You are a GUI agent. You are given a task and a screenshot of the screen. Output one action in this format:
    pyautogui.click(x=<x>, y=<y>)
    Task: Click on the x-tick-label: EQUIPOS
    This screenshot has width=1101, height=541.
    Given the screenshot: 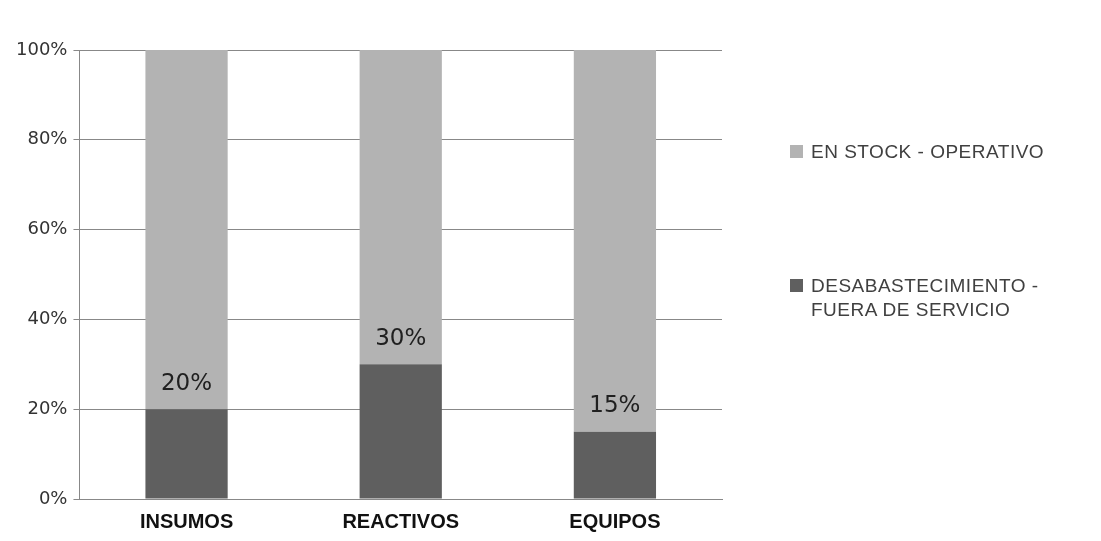 What is the action you would take?
    pyautogui.click(x=615, y=520)
    